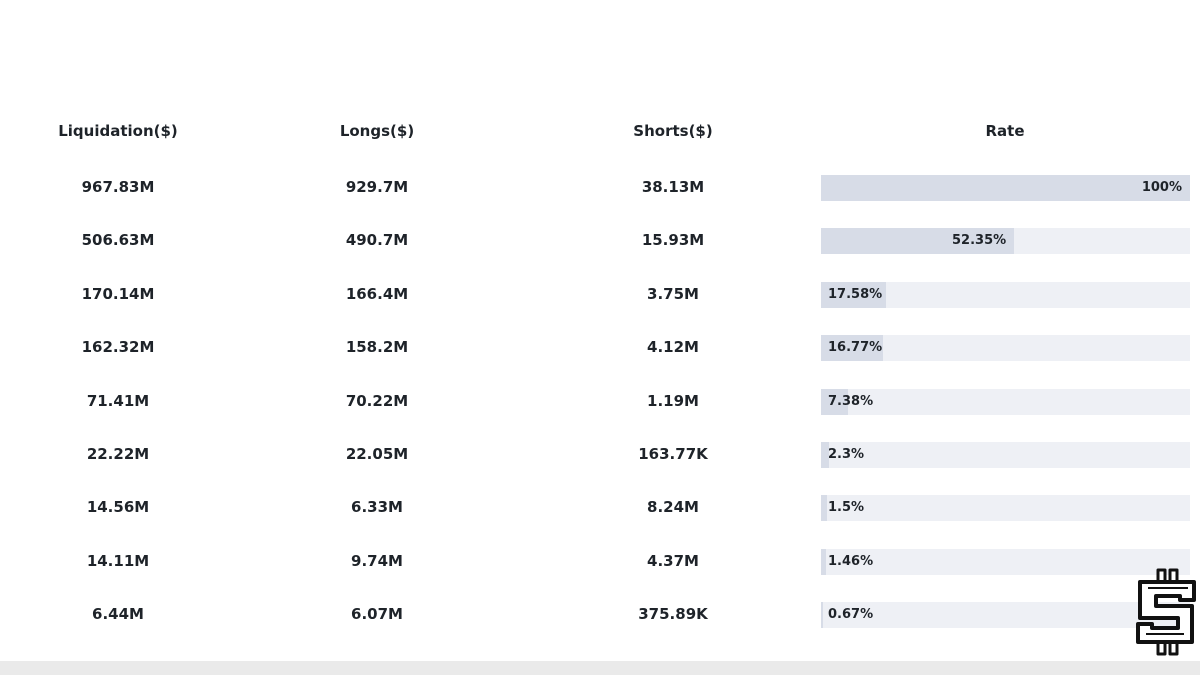 Image resolution: width=1200 pixels, height=675 pixels. Describe the element at coordinates (1005, 562) in the screenshot. I see `rate-bar-track: 1.46%` at that location.